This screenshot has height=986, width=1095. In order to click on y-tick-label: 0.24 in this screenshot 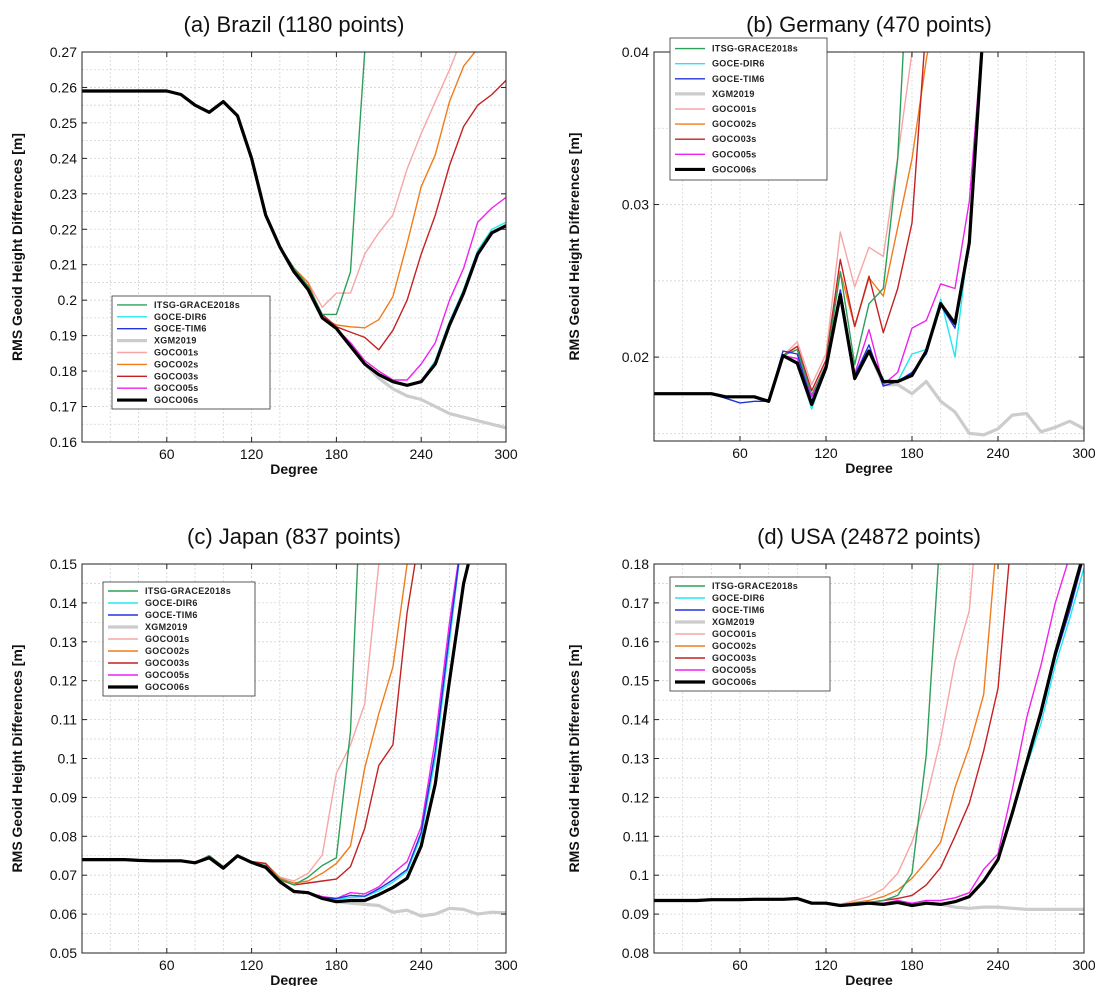, I will do `click(63, 158)`.